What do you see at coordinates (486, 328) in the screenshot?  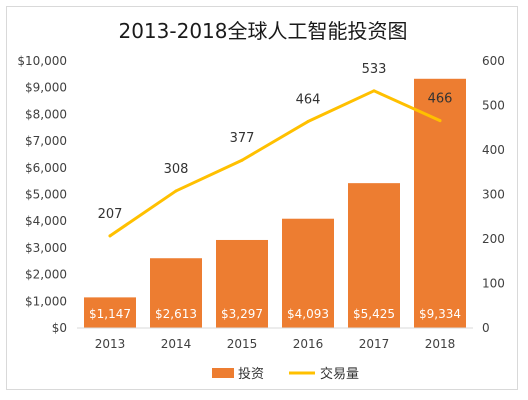 I see `right-axis-tick-label: 0` at bounding box center [486, 328].